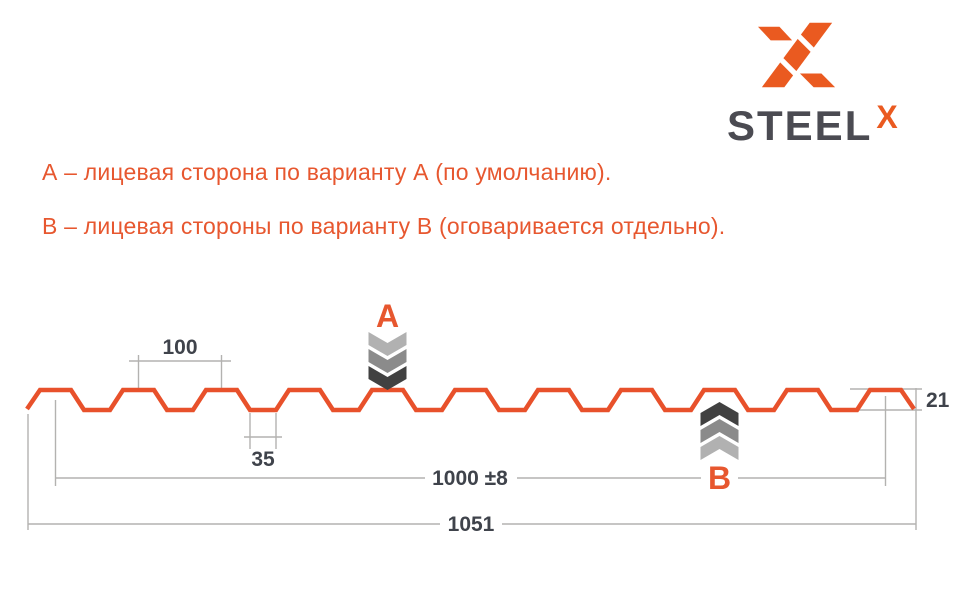 The image size is (970, 593). What do you see at coordinates (719, 478) in the screenshot?
I see `marker-b-label: В` at bounding box center [719, 478].